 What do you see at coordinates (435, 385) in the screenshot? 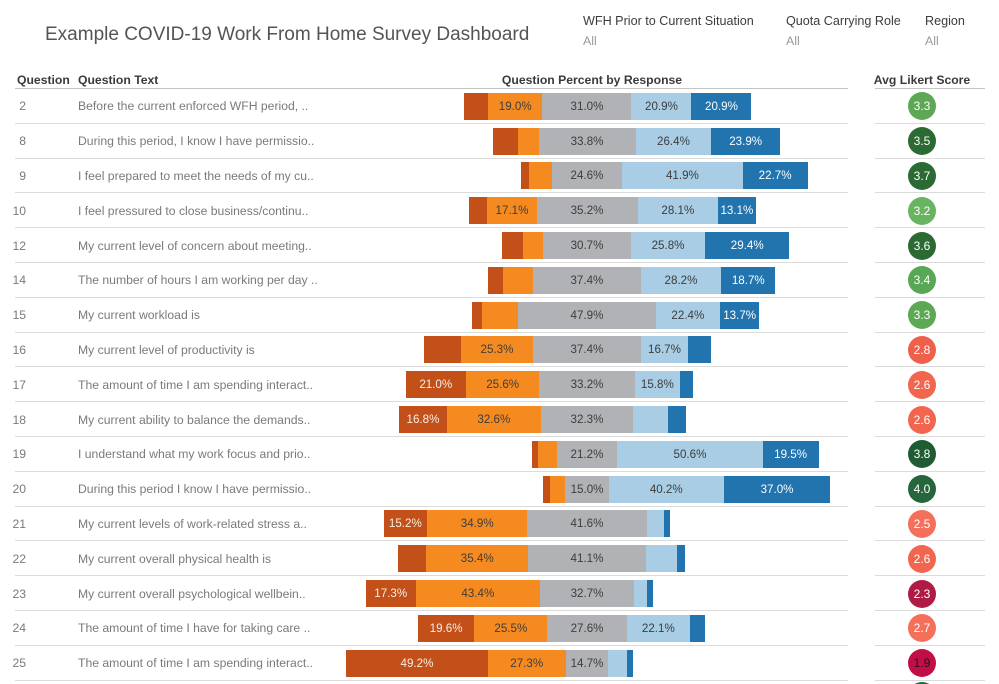
I see `bar-segment-strongly-disagree: 21.0%` at bounding box center [435, 385].